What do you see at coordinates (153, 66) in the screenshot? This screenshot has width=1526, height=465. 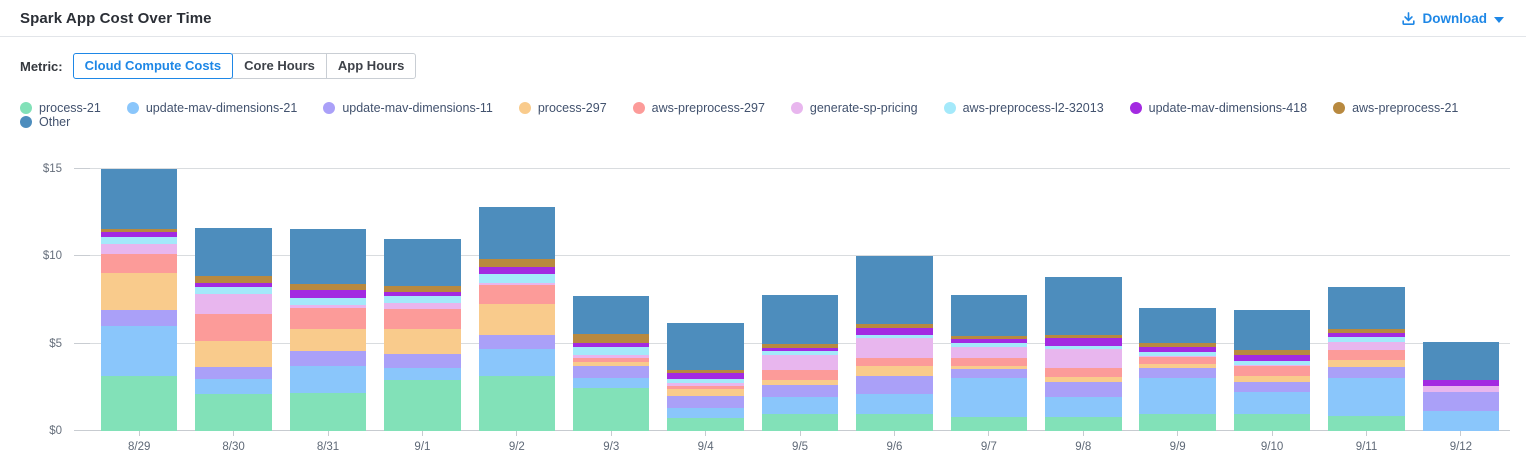 I see `metric-option-cloud-compute-costs: Cloud Compute Costs` at bounding box center [153, 66].